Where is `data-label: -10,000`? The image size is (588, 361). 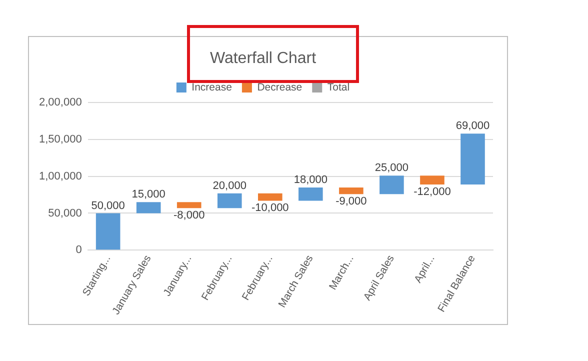 data-label: -10,000 is located at coordinates (270, 208).